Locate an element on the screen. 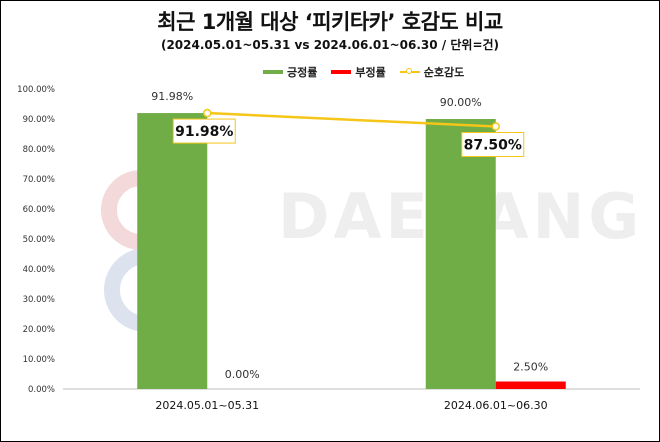  y-tick-label: 20.00% is located at coordinates (39, 330).